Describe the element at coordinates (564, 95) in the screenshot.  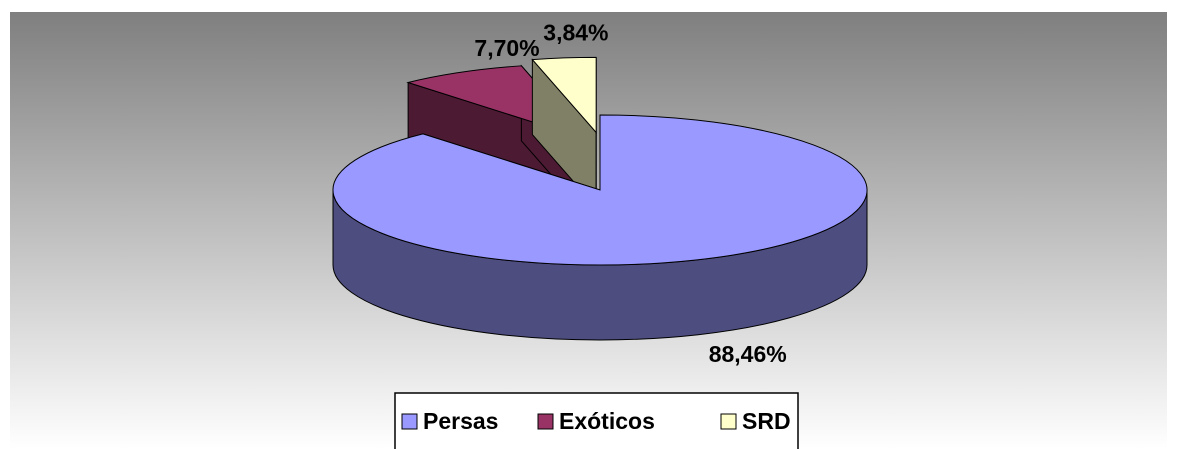
I see `slice` at that location.